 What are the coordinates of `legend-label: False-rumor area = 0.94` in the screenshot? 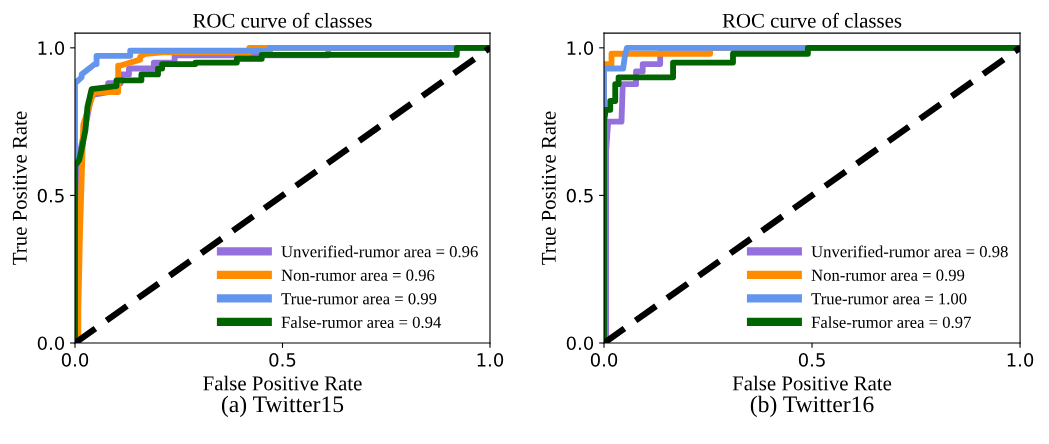 It's located at (361, 322).